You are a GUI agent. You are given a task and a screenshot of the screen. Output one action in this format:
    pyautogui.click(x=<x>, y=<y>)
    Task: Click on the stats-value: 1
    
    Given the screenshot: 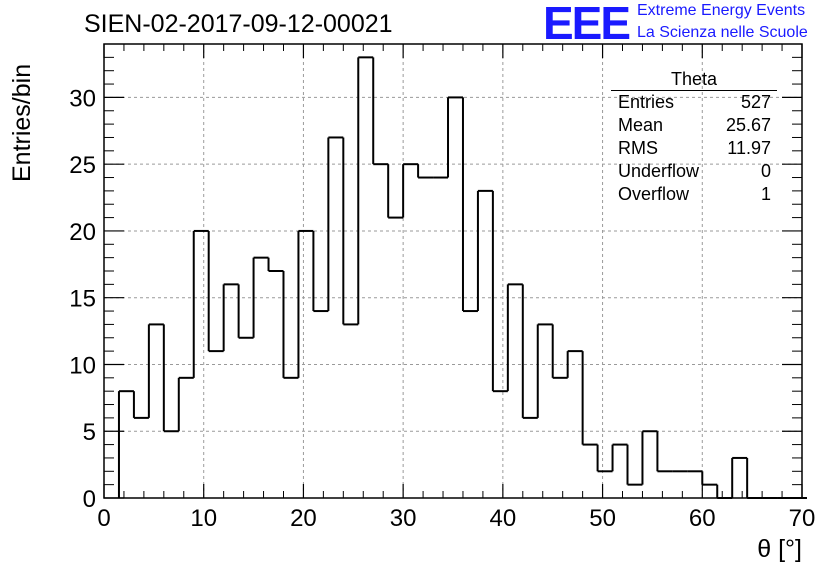 What is the action you would take?
    pyautogui.click(x=765, y=194)
    